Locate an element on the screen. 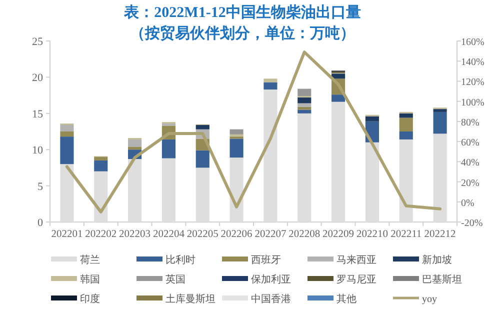 The image size is (485, 327). y-tick-label: 10 is located at coordinates (38, 150).